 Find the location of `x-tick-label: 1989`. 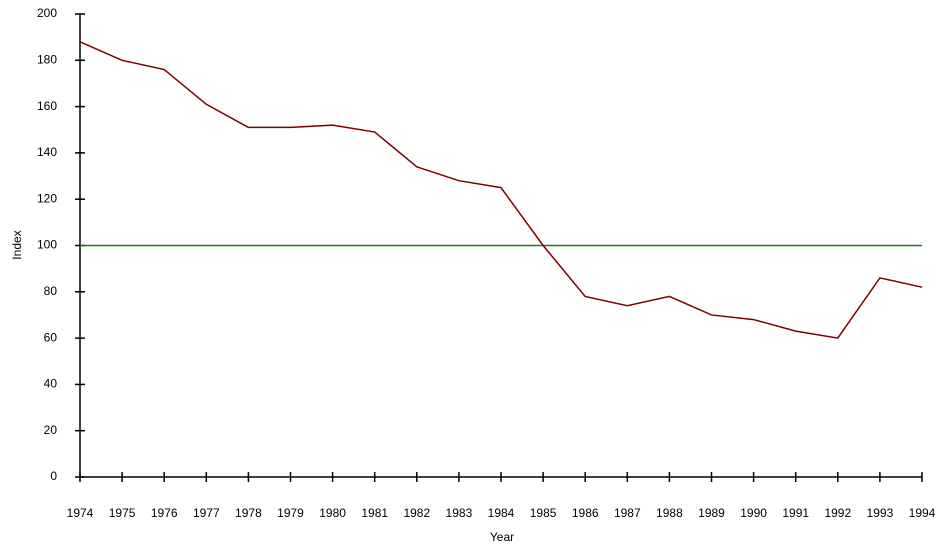

x-tick-label: 1989 is located at coordinates (711, 513).